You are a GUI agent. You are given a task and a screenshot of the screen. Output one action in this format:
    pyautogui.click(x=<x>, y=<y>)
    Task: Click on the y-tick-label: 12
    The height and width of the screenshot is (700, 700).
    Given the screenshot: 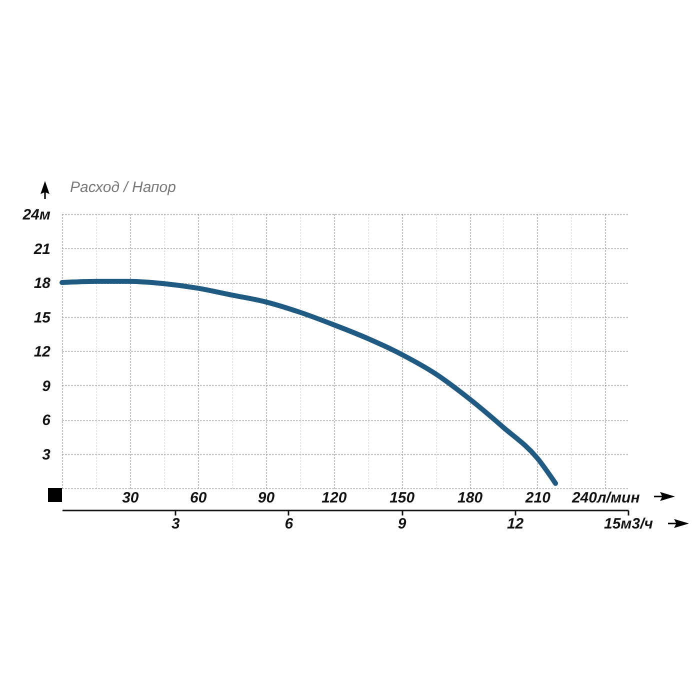 What is the action you would take?
    pyautogui.click(x=43, y=352)
    